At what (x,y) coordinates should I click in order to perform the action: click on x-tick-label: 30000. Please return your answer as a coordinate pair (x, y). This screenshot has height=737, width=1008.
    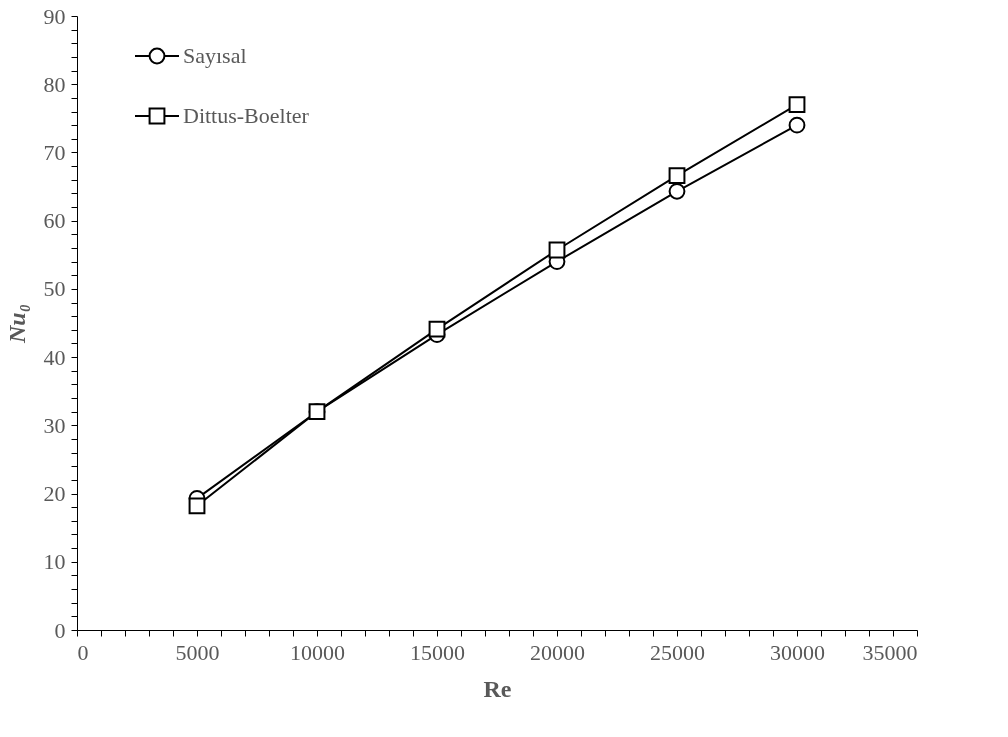
    Looking at the image, I should click on (797, 652).